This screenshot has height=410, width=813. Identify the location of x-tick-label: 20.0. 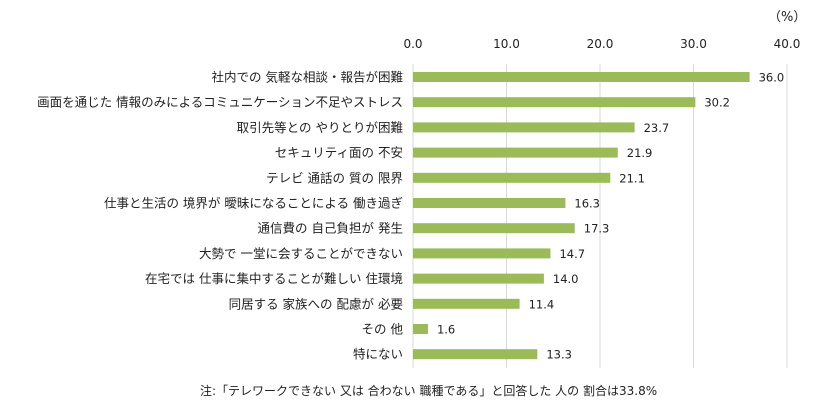
(600, 44).